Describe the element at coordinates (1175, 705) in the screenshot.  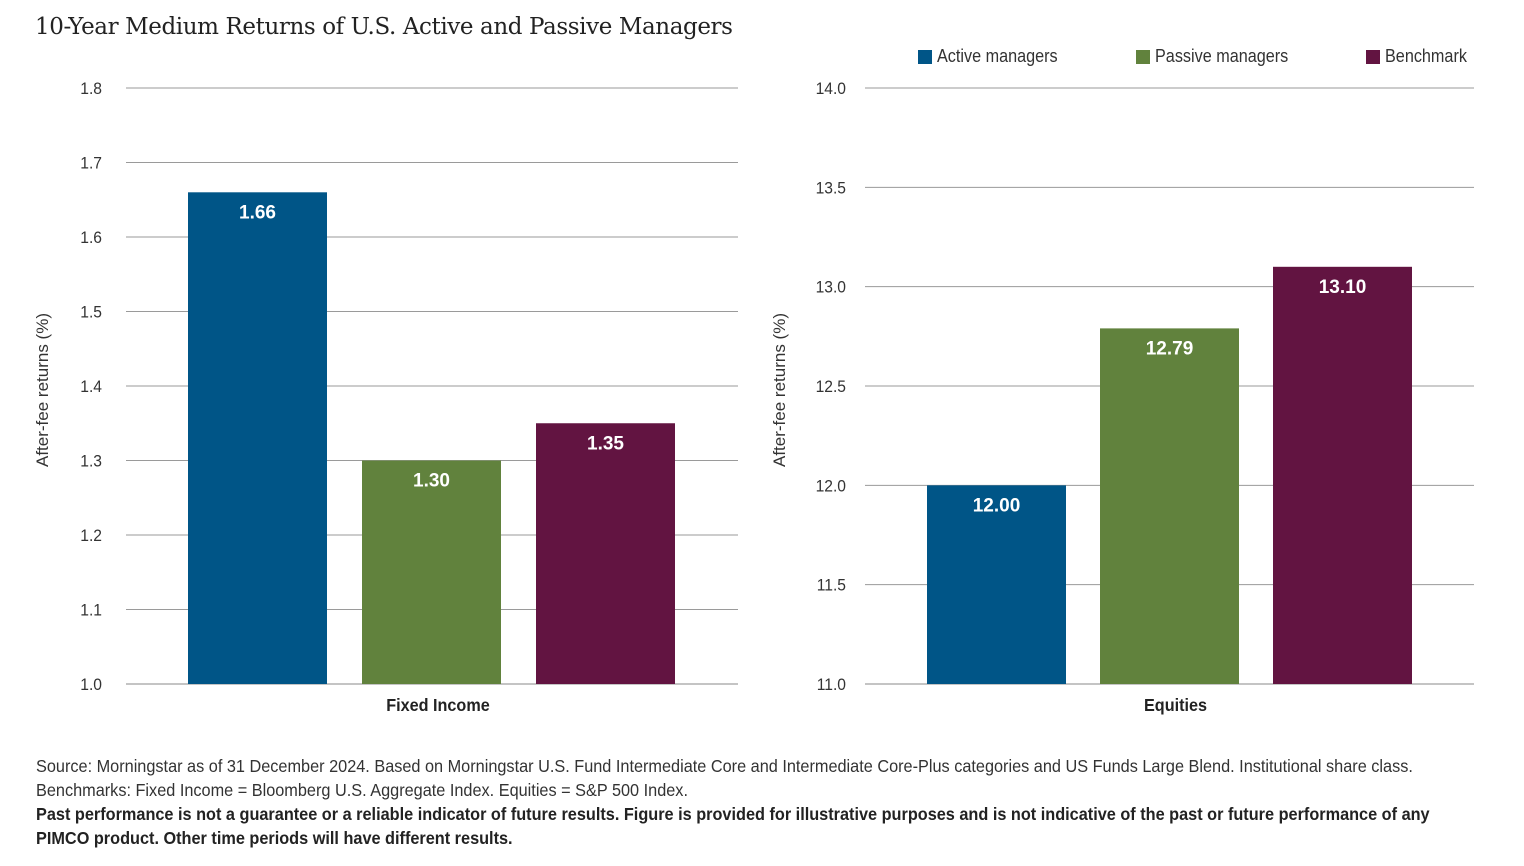
I see `category-label-equities: Equities` at that location.